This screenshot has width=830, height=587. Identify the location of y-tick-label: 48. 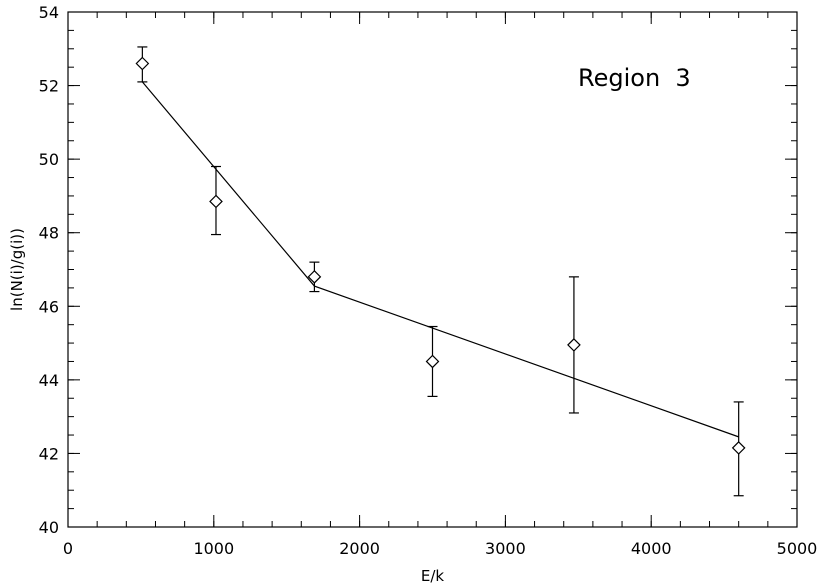
(49, 233).